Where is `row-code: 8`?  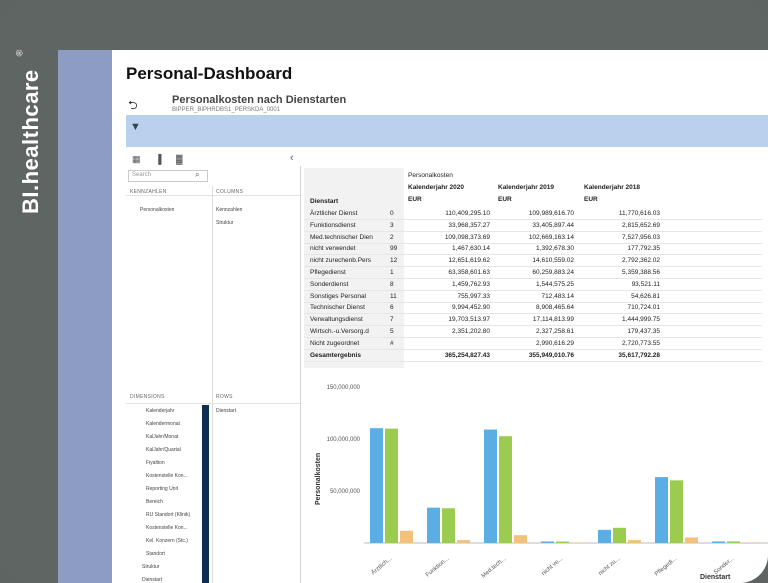
row-code: 8 is located at coordinates (392, 284).